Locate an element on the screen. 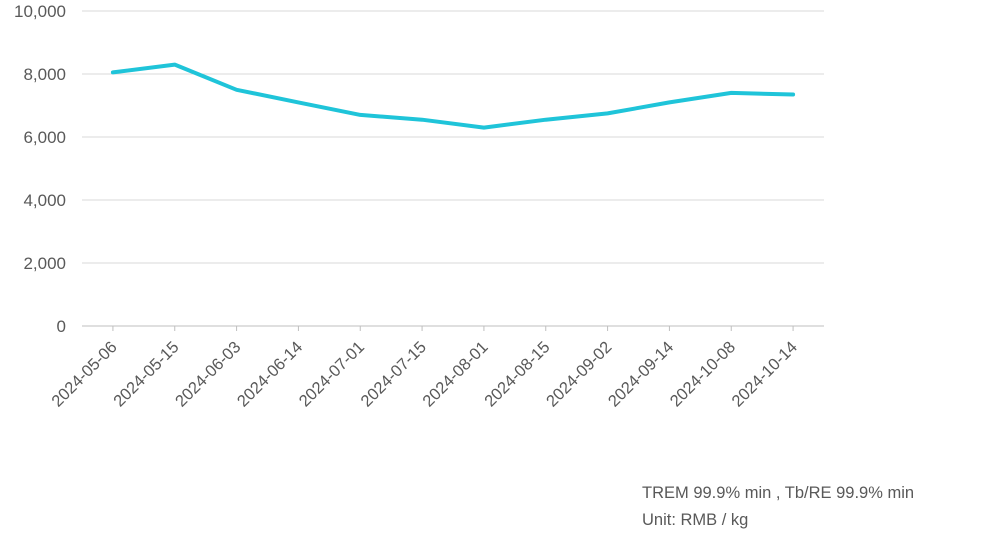 The height and width of the screenshot is (552, 986). series-line is located at coordinates (453, 96).